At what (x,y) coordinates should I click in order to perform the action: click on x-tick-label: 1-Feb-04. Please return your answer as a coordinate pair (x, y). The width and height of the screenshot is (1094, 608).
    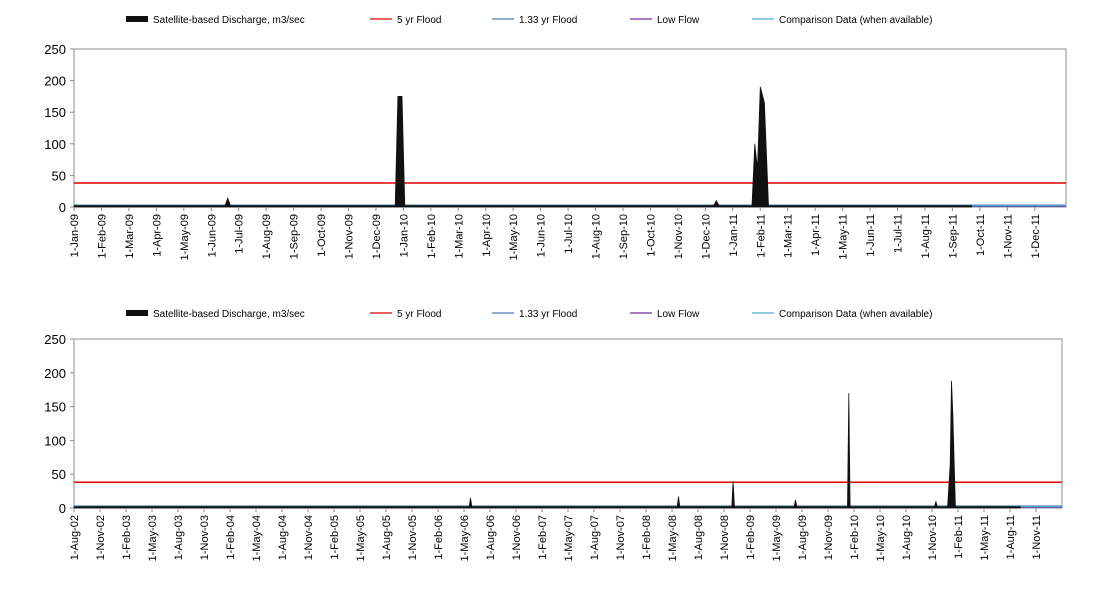
    Looking at the image, I should click on (231, 537).